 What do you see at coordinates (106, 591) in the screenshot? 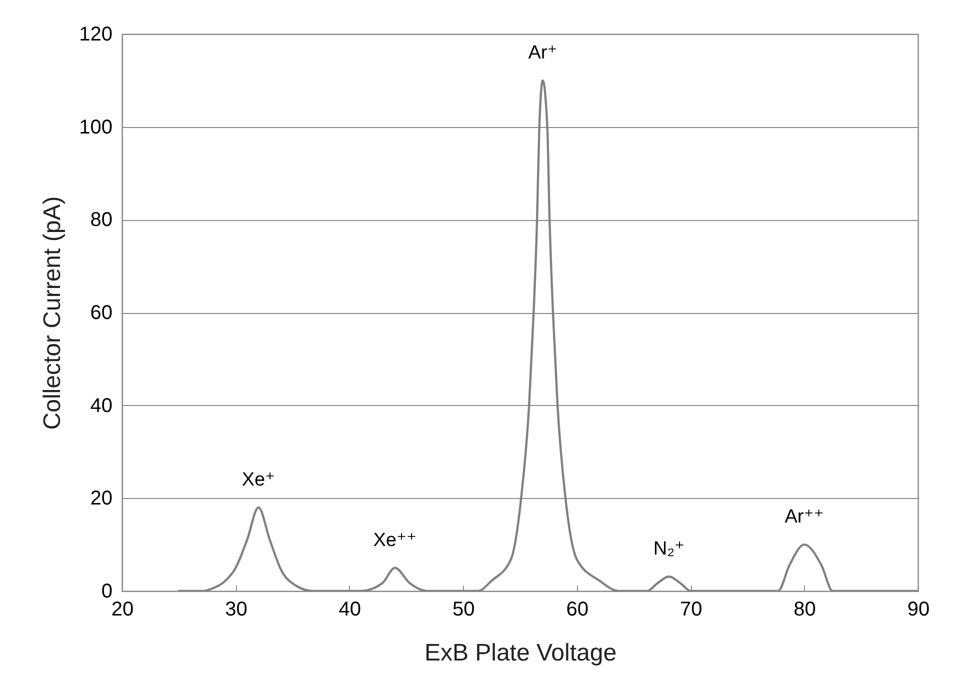
I see `y-tick-label: 0` at bounding box center [106, 591].